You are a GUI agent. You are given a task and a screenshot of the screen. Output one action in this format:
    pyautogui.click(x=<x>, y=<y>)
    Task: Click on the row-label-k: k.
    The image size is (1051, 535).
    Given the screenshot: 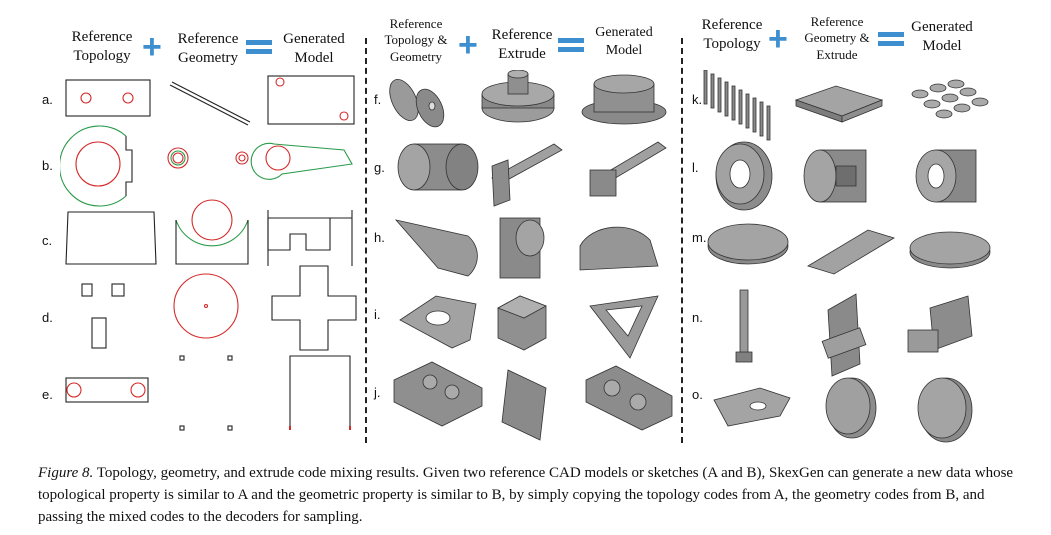 What is the action you would take?
    pyautogui.click(x=697, y=99)
    